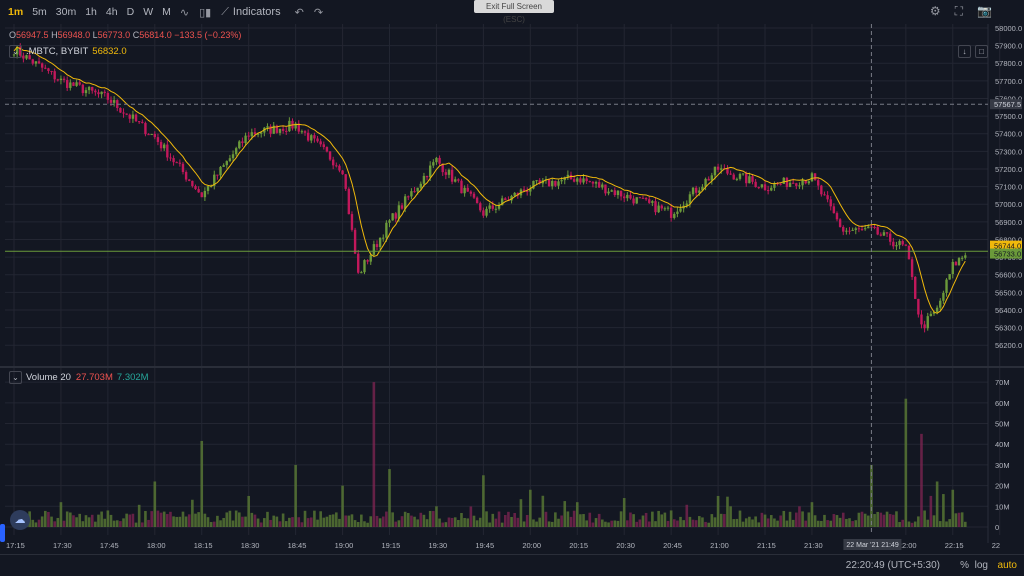 Image resolution: width=1024 pixels, height=576 pixels. Describe the element at coordinates (318, 12) in the screenshot. I see `redo-icon: ↷` at that location.